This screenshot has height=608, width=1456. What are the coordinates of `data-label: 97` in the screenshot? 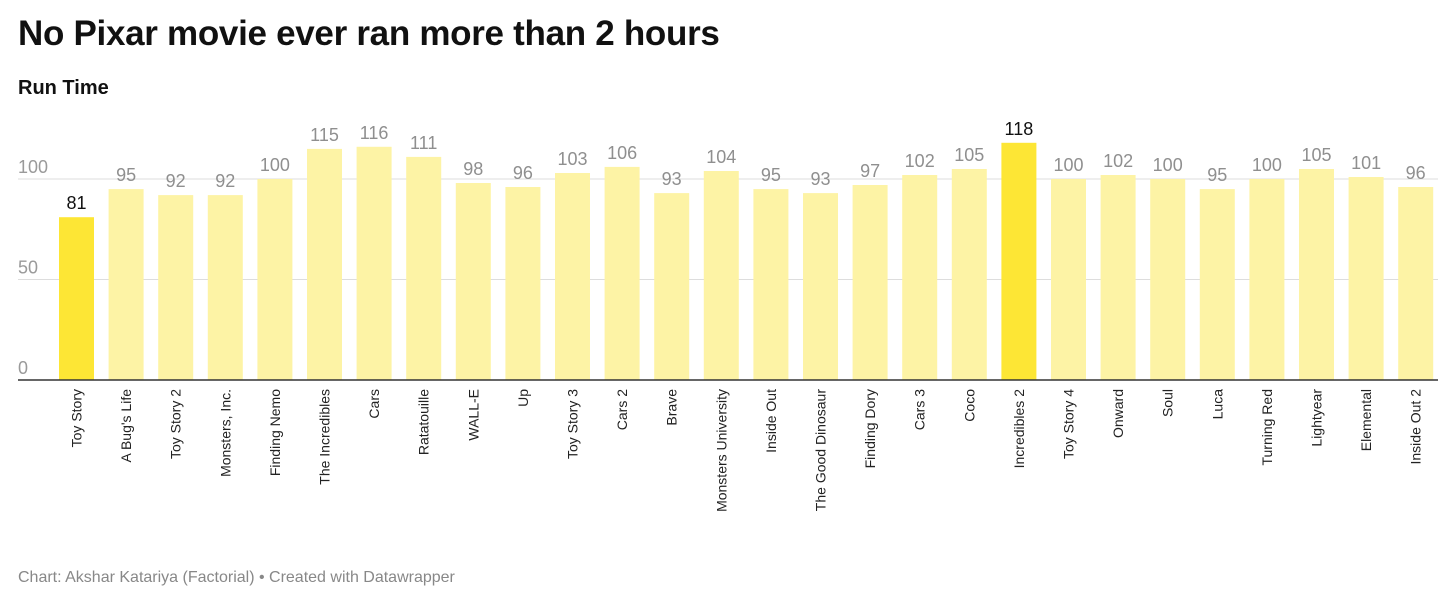 It's located at (870, 171).